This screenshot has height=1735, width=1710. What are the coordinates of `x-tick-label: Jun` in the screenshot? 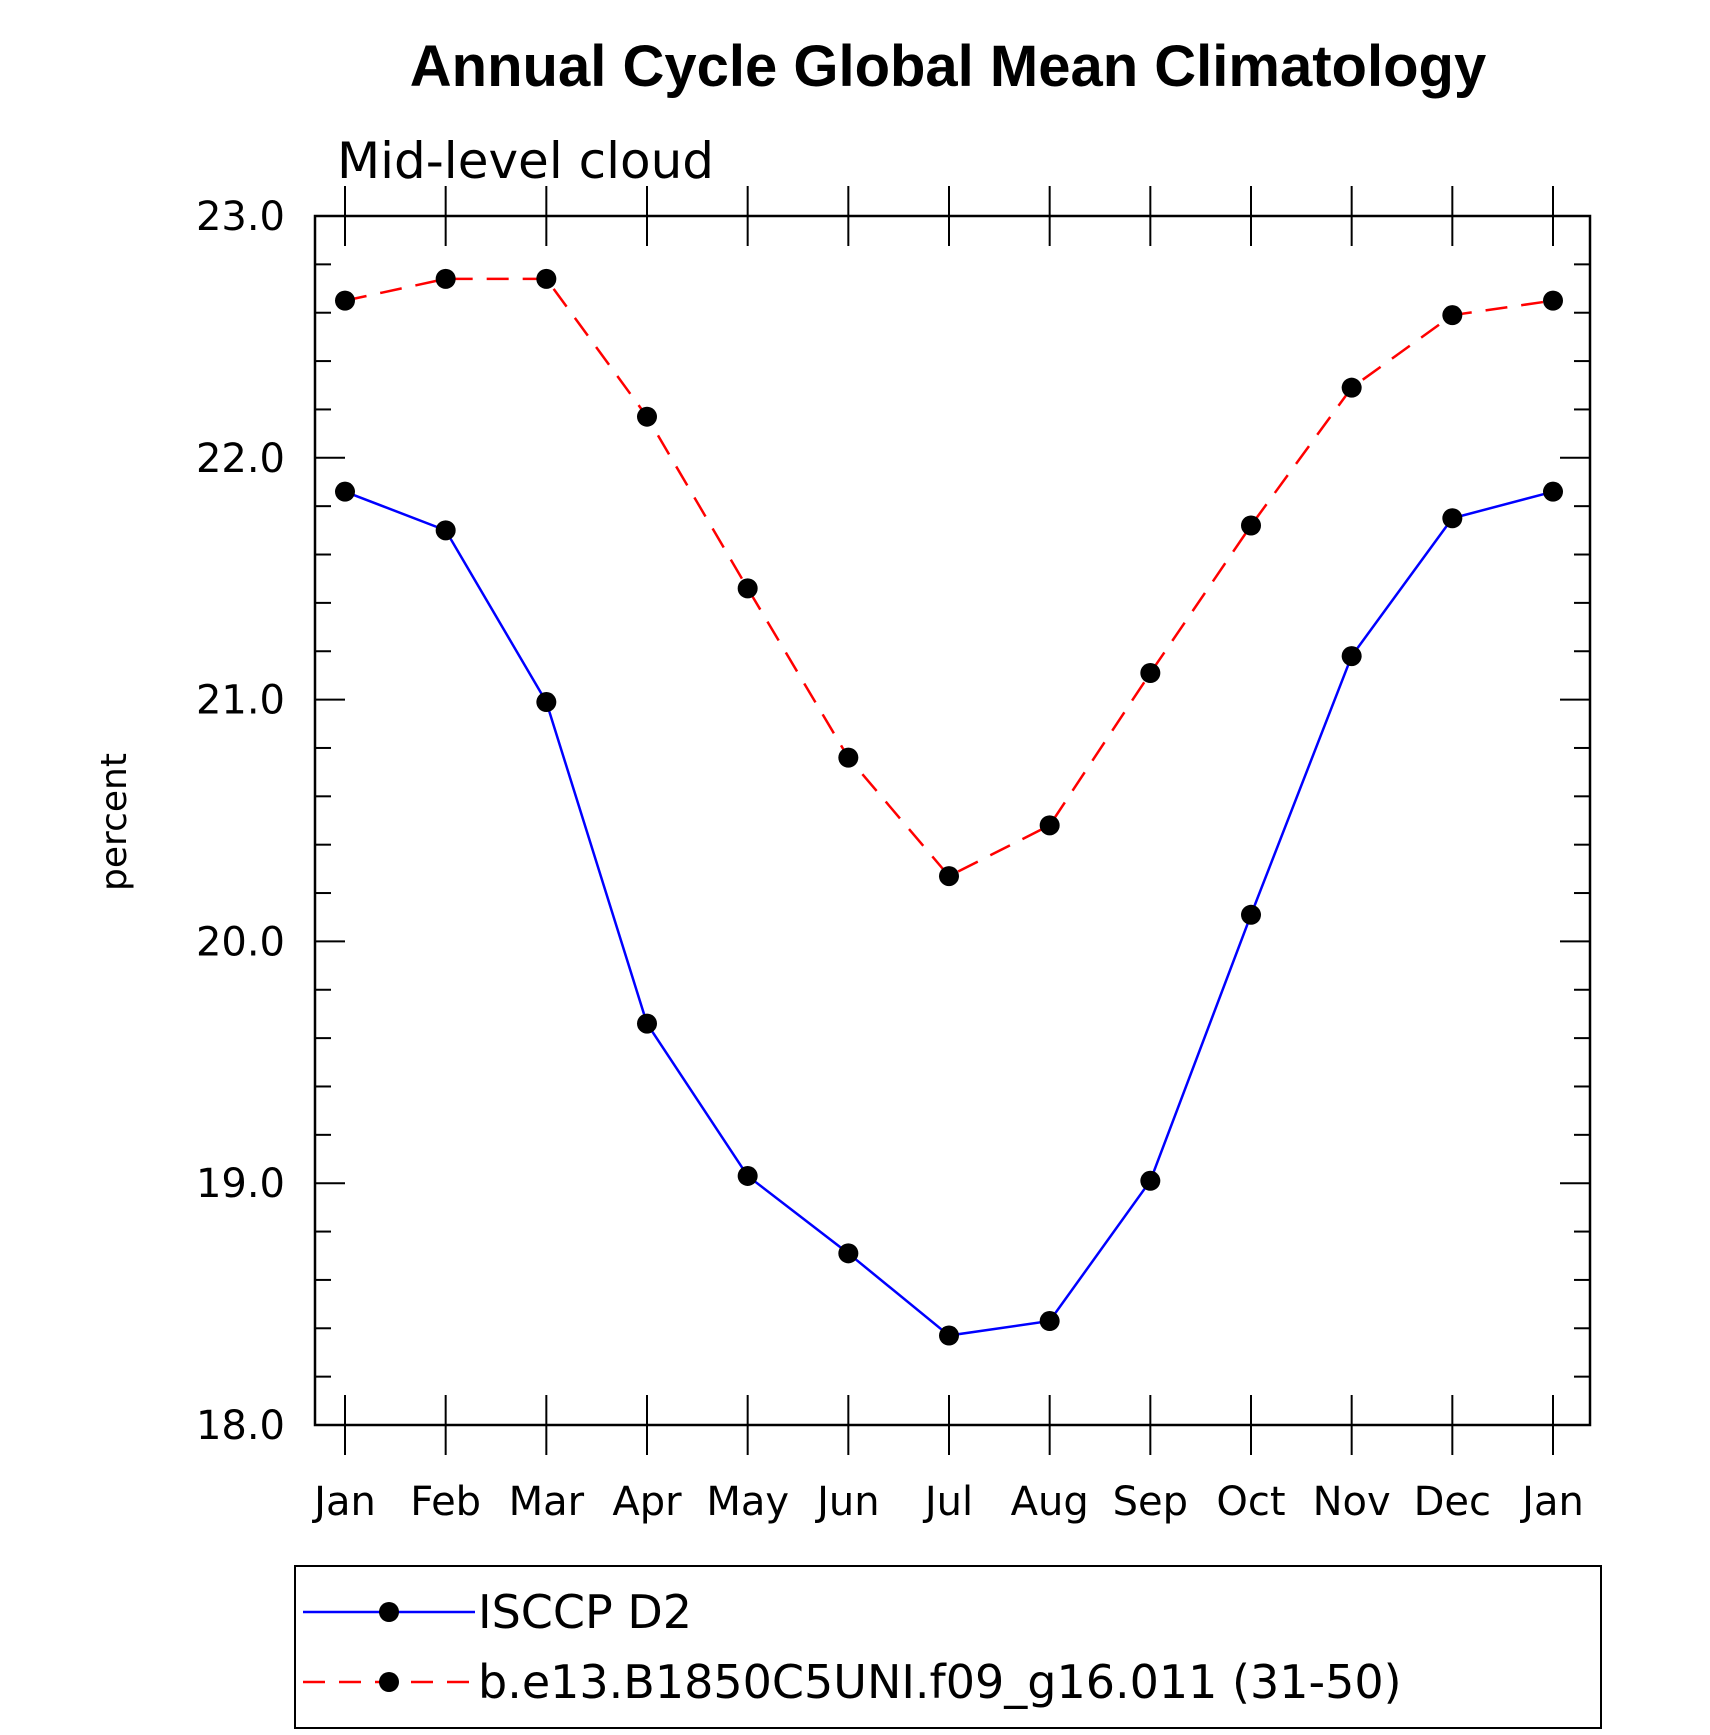 It's located at (847, 1502).